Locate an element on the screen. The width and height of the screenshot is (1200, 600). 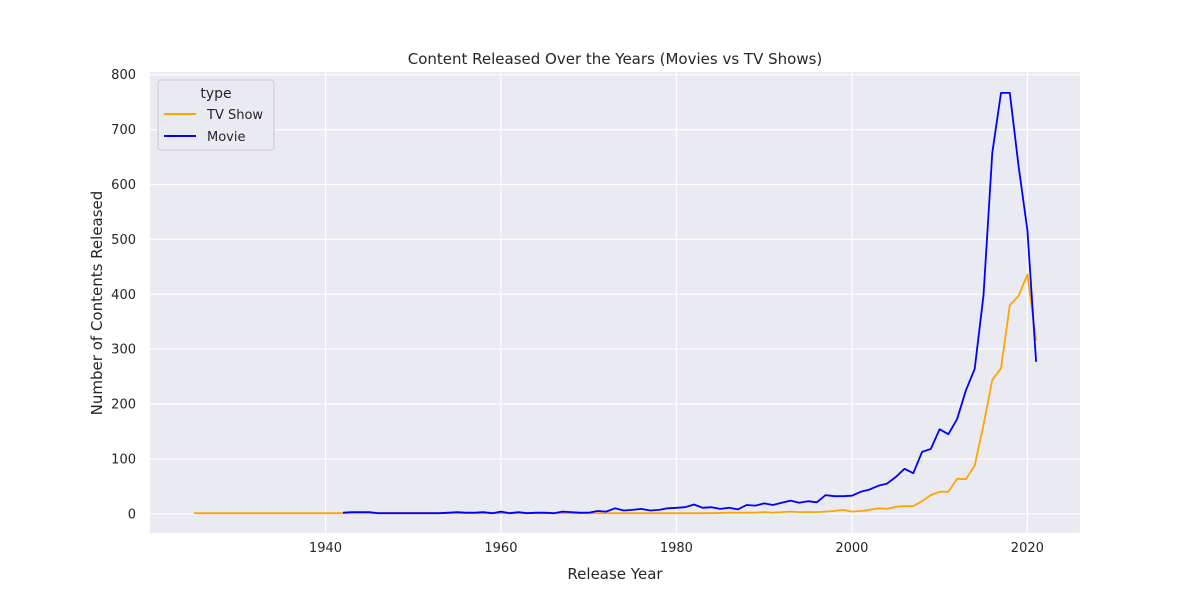
y-tick-label: 400 is located at coordinates (123, 295).